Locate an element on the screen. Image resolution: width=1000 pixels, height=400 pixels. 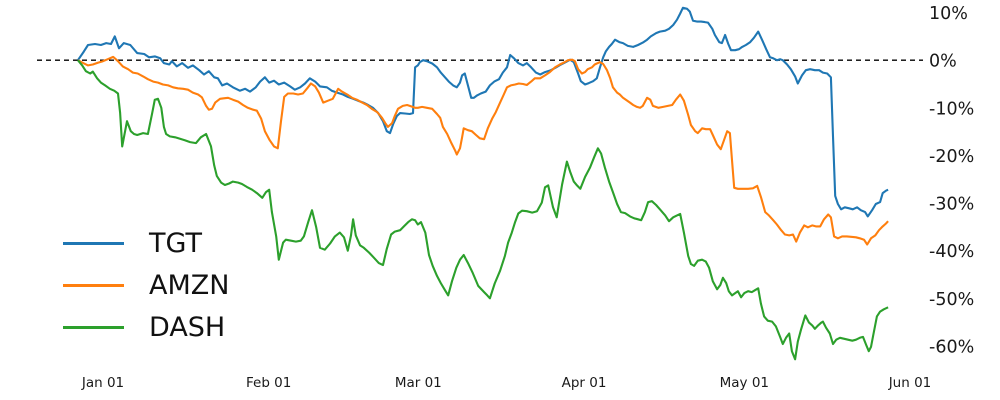
legend-label-dash: DASH is located at coordinates (187, 327).